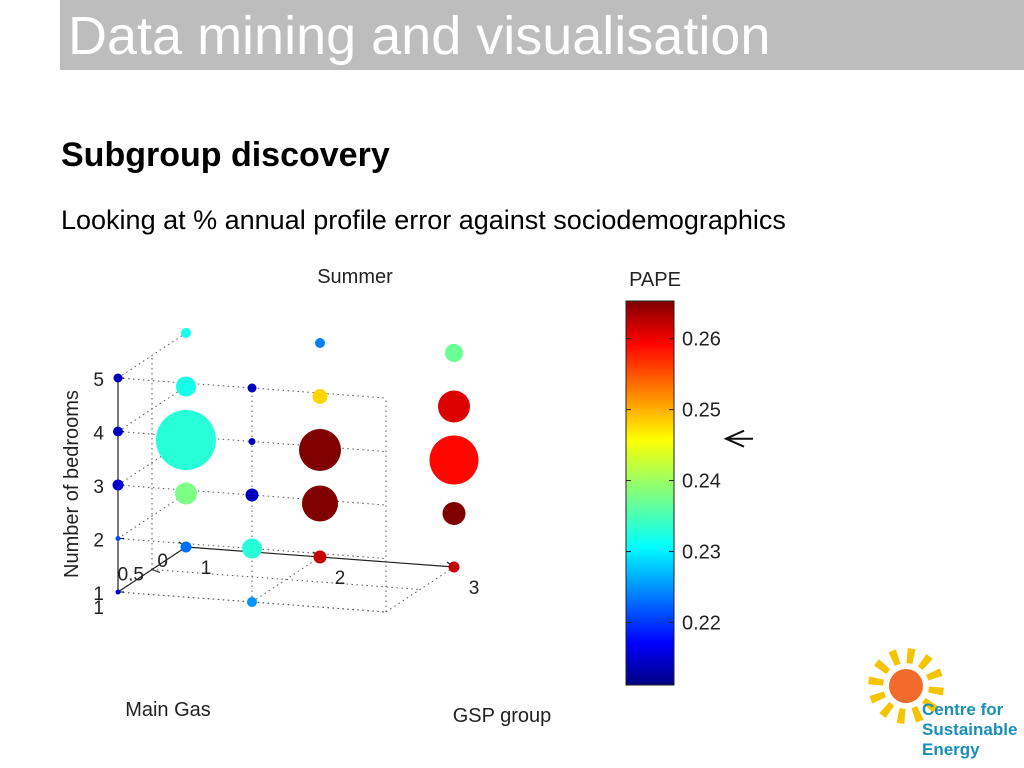 The image size is (1024, 768). What do you see at coordinates (162, 561) in the screenshot?
I see `y-tick-label: 0` at bounding box center [162, 561].